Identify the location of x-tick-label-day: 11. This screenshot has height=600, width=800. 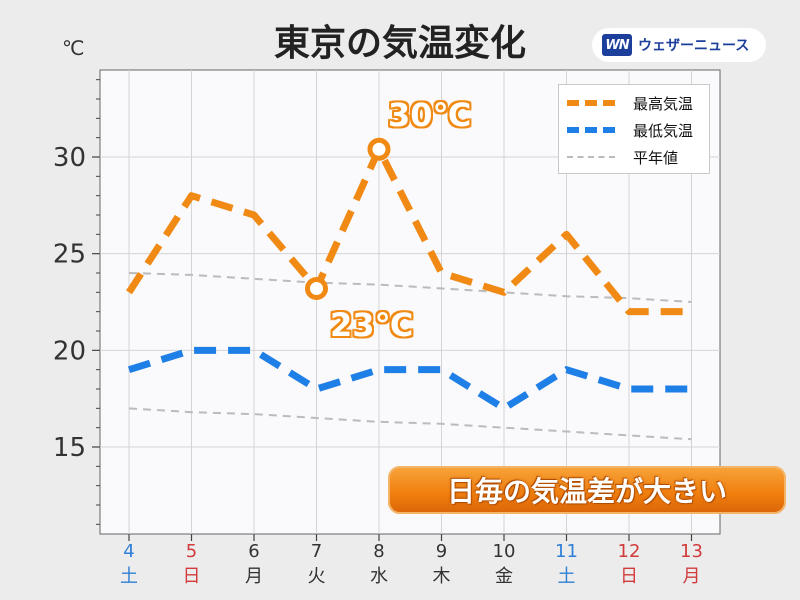
(566, 551).